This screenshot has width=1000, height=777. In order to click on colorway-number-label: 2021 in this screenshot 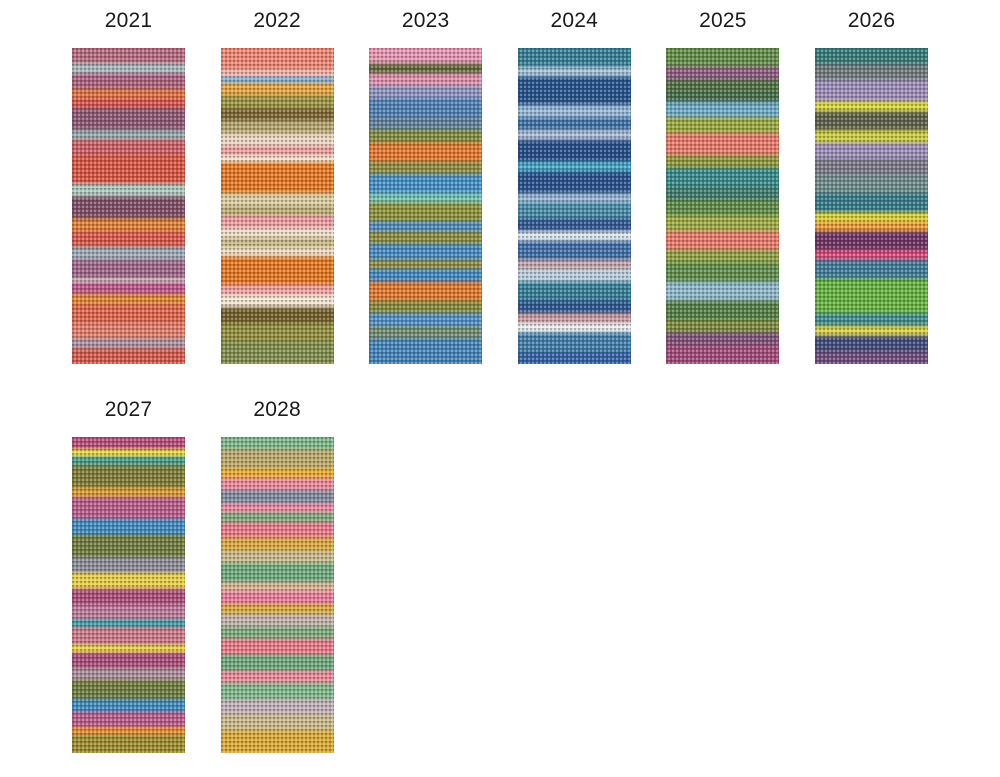, I will do `click(128, 20)`.